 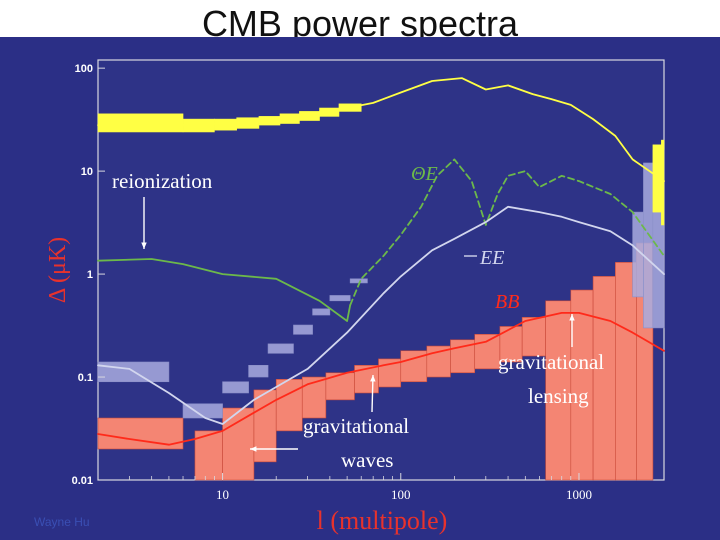 I want to click on reionization-label: reionization, so click(x=162, y=181).